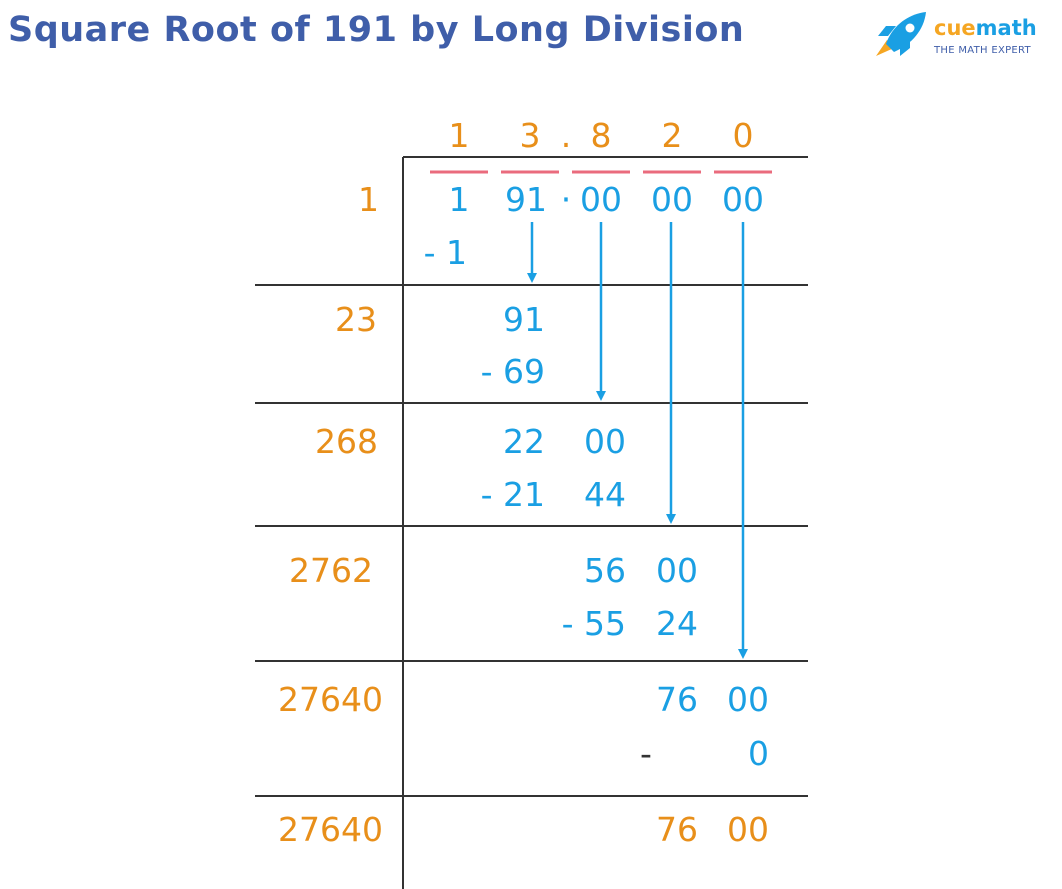 Image resolution: width=1062 pixels, height=889 pixels. What do you see at coordinates (368, 199) in the screenshot?
I see `divisor: 1` at bounding box center [368, 199].